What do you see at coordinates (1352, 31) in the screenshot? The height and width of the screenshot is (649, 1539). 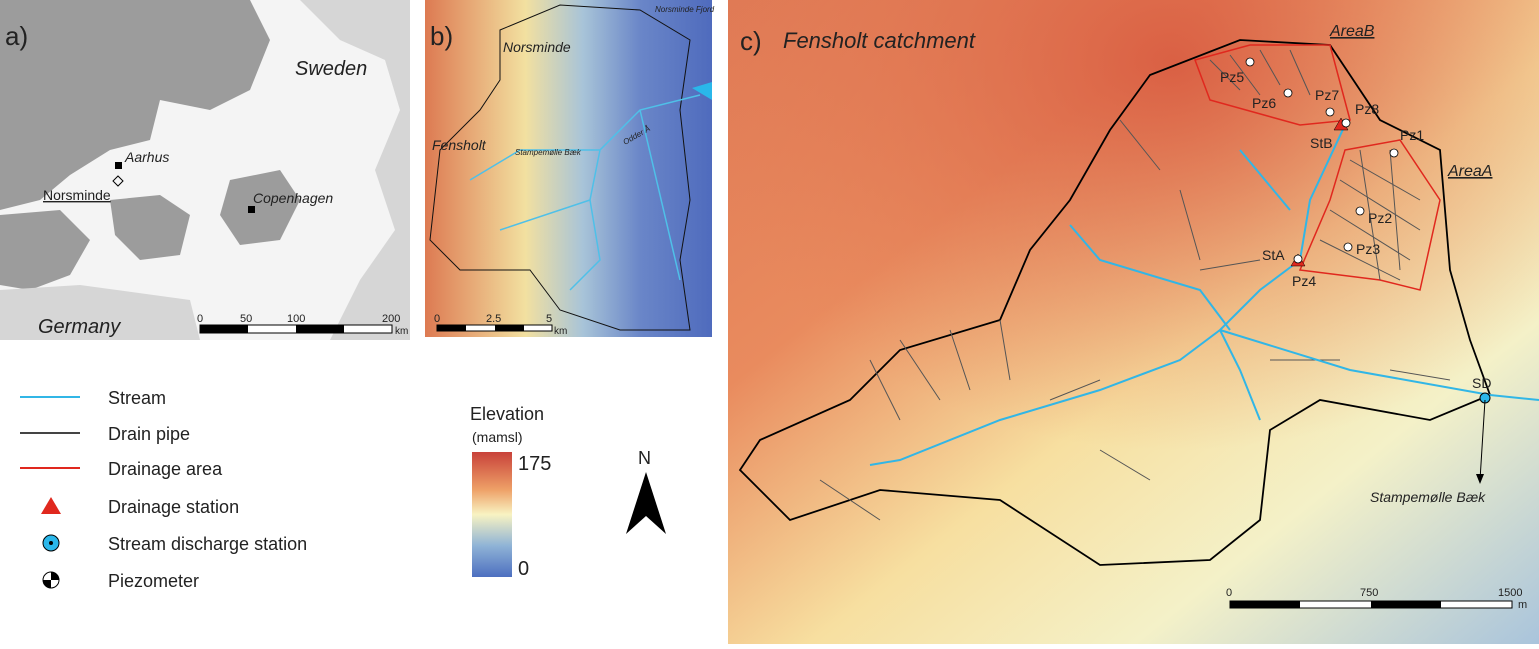 I see `area-label: AreaB` at bounding box center [1352, 31].